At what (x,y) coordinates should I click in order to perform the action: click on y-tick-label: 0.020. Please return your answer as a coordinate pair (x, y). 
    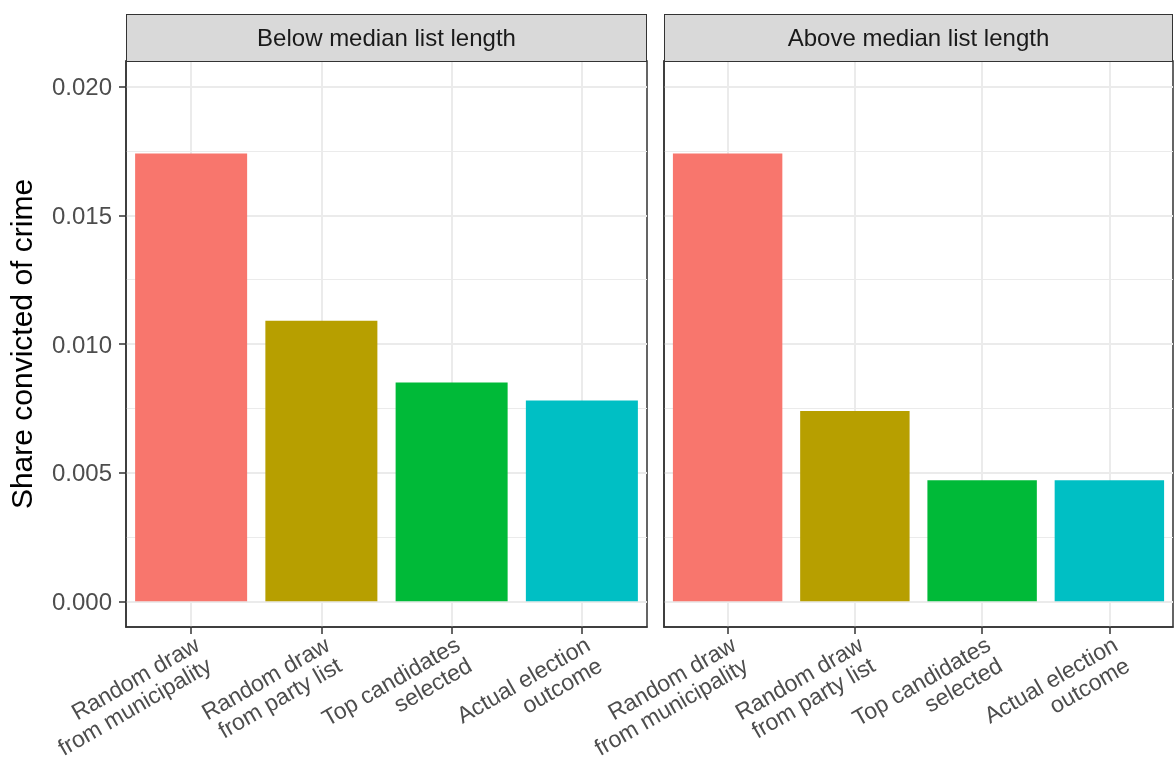
    Looking at the image, I should click on (81, 87).